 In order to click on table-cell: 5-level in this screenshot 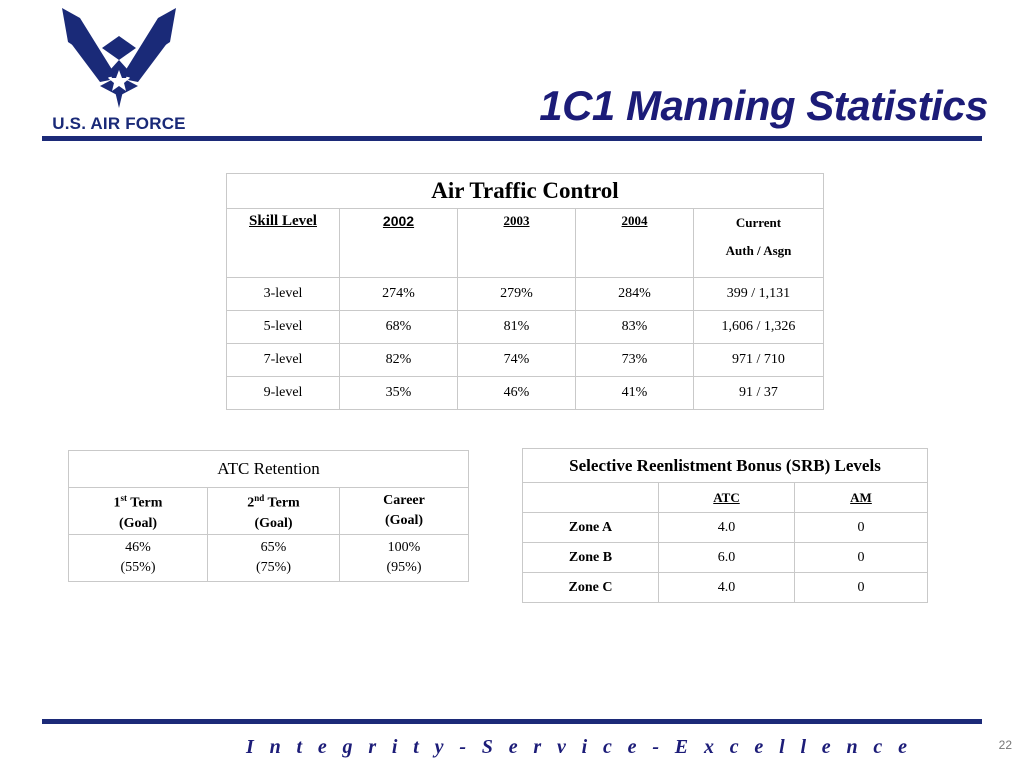, I will do `click(283, 327)`.